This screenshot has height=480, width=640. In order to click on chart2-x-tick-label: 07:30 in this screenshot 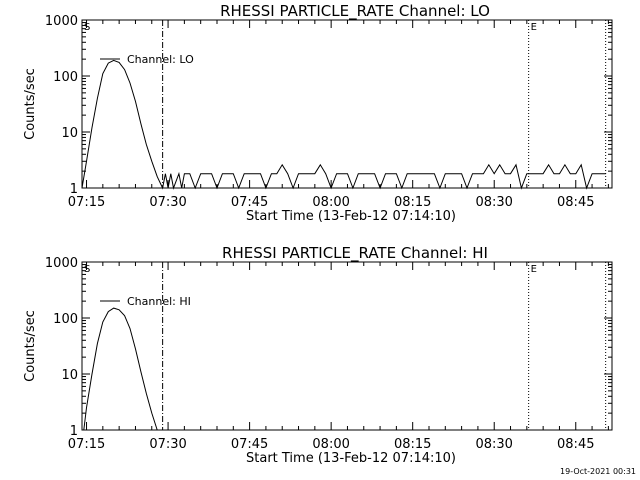, I will do `click(167, 444)`.